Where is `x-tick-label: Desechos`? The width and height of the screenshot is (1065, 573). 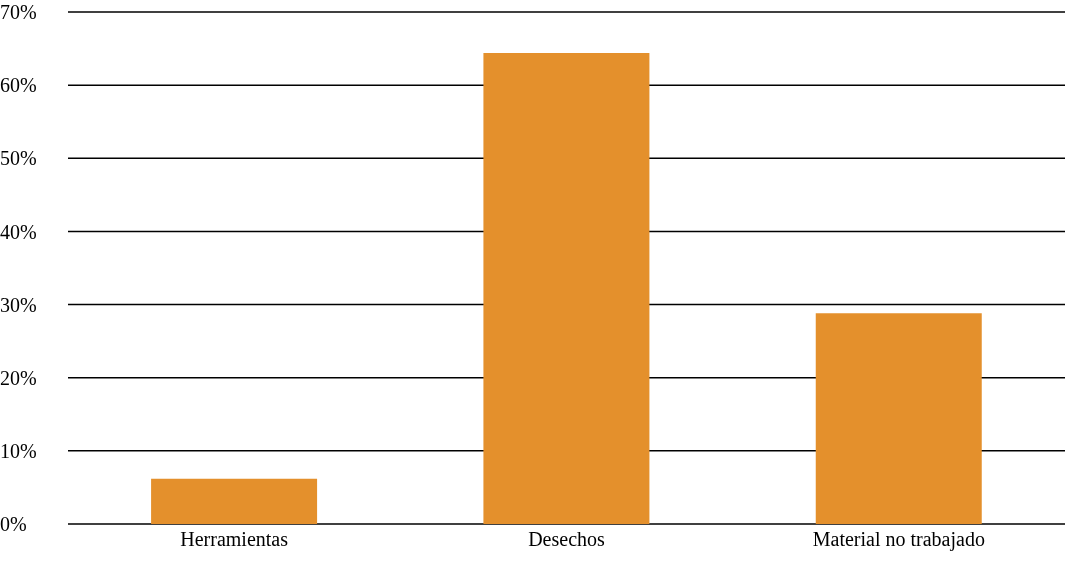
x-tick-label: Desechos is located at coordinates (567, 539).